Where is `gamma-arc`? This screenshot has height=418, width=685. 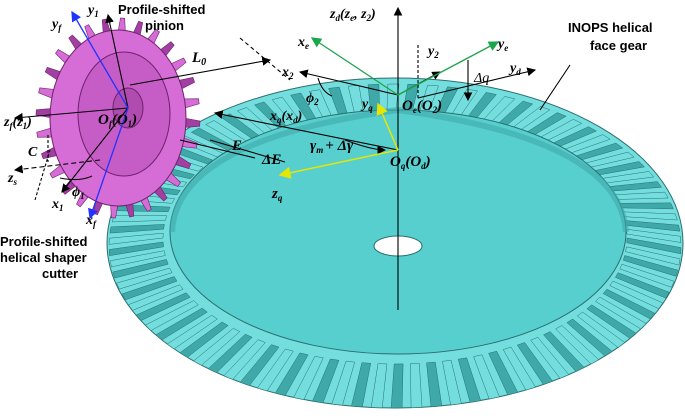 gamma-arc is located at coordinates (365, 147).